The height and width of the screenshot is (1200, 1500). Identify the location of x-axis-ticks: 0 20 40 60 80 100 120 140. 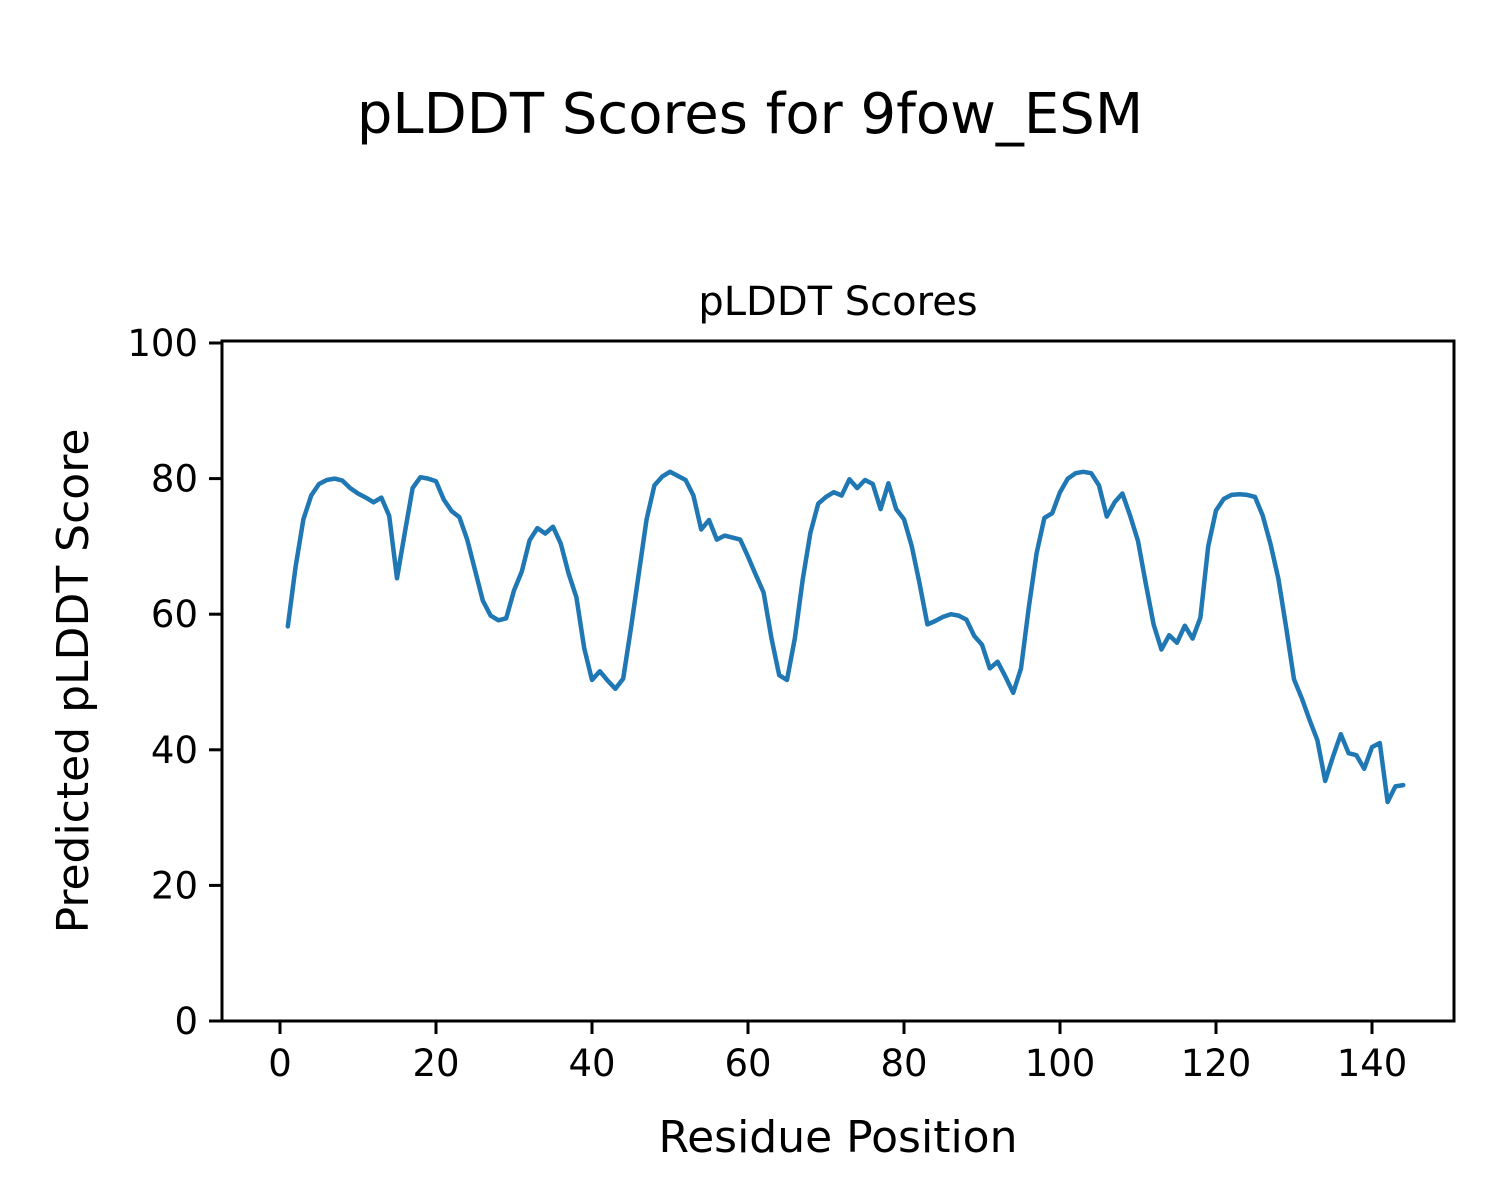
(837, 1053).